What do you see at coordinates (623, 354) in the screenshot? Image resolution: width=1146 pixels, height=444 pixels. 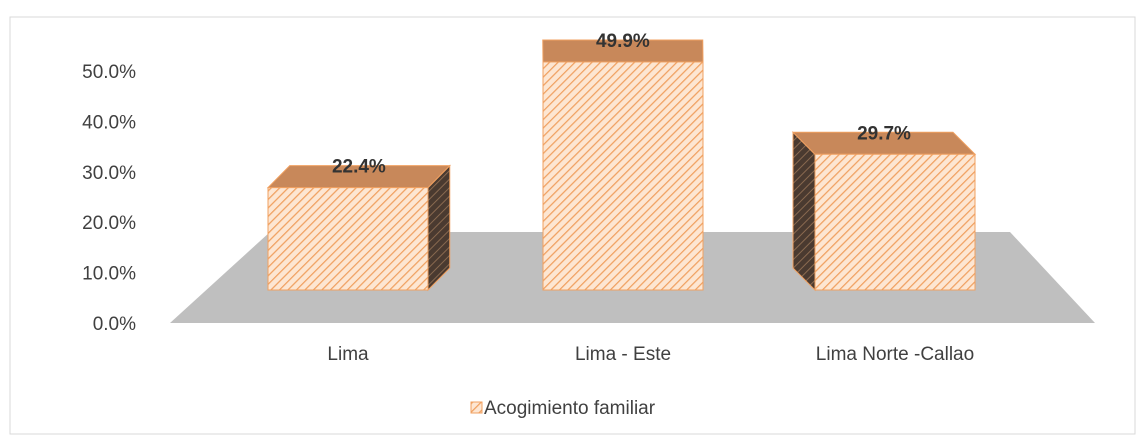 I see `x-tick-label: Lima - Este` at bounding box center [623, 354].